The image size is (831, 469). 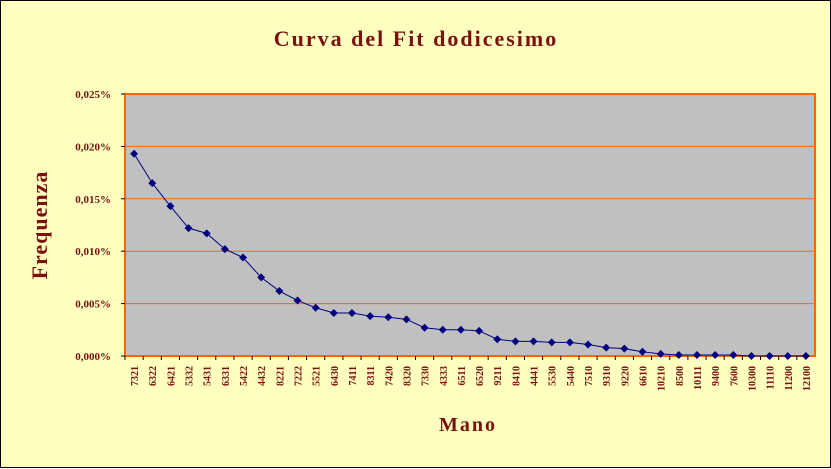 I want to click on x-tick-label: 5431, so click(x=208, y=376).